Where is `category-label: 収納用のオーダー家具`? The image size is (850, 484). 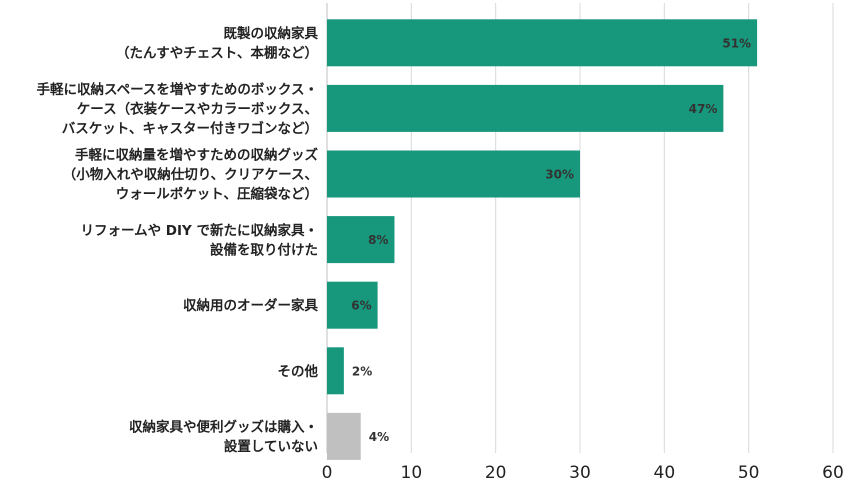
category-label: 収納用のオーダー家具 is located at coordinates (250, 305).